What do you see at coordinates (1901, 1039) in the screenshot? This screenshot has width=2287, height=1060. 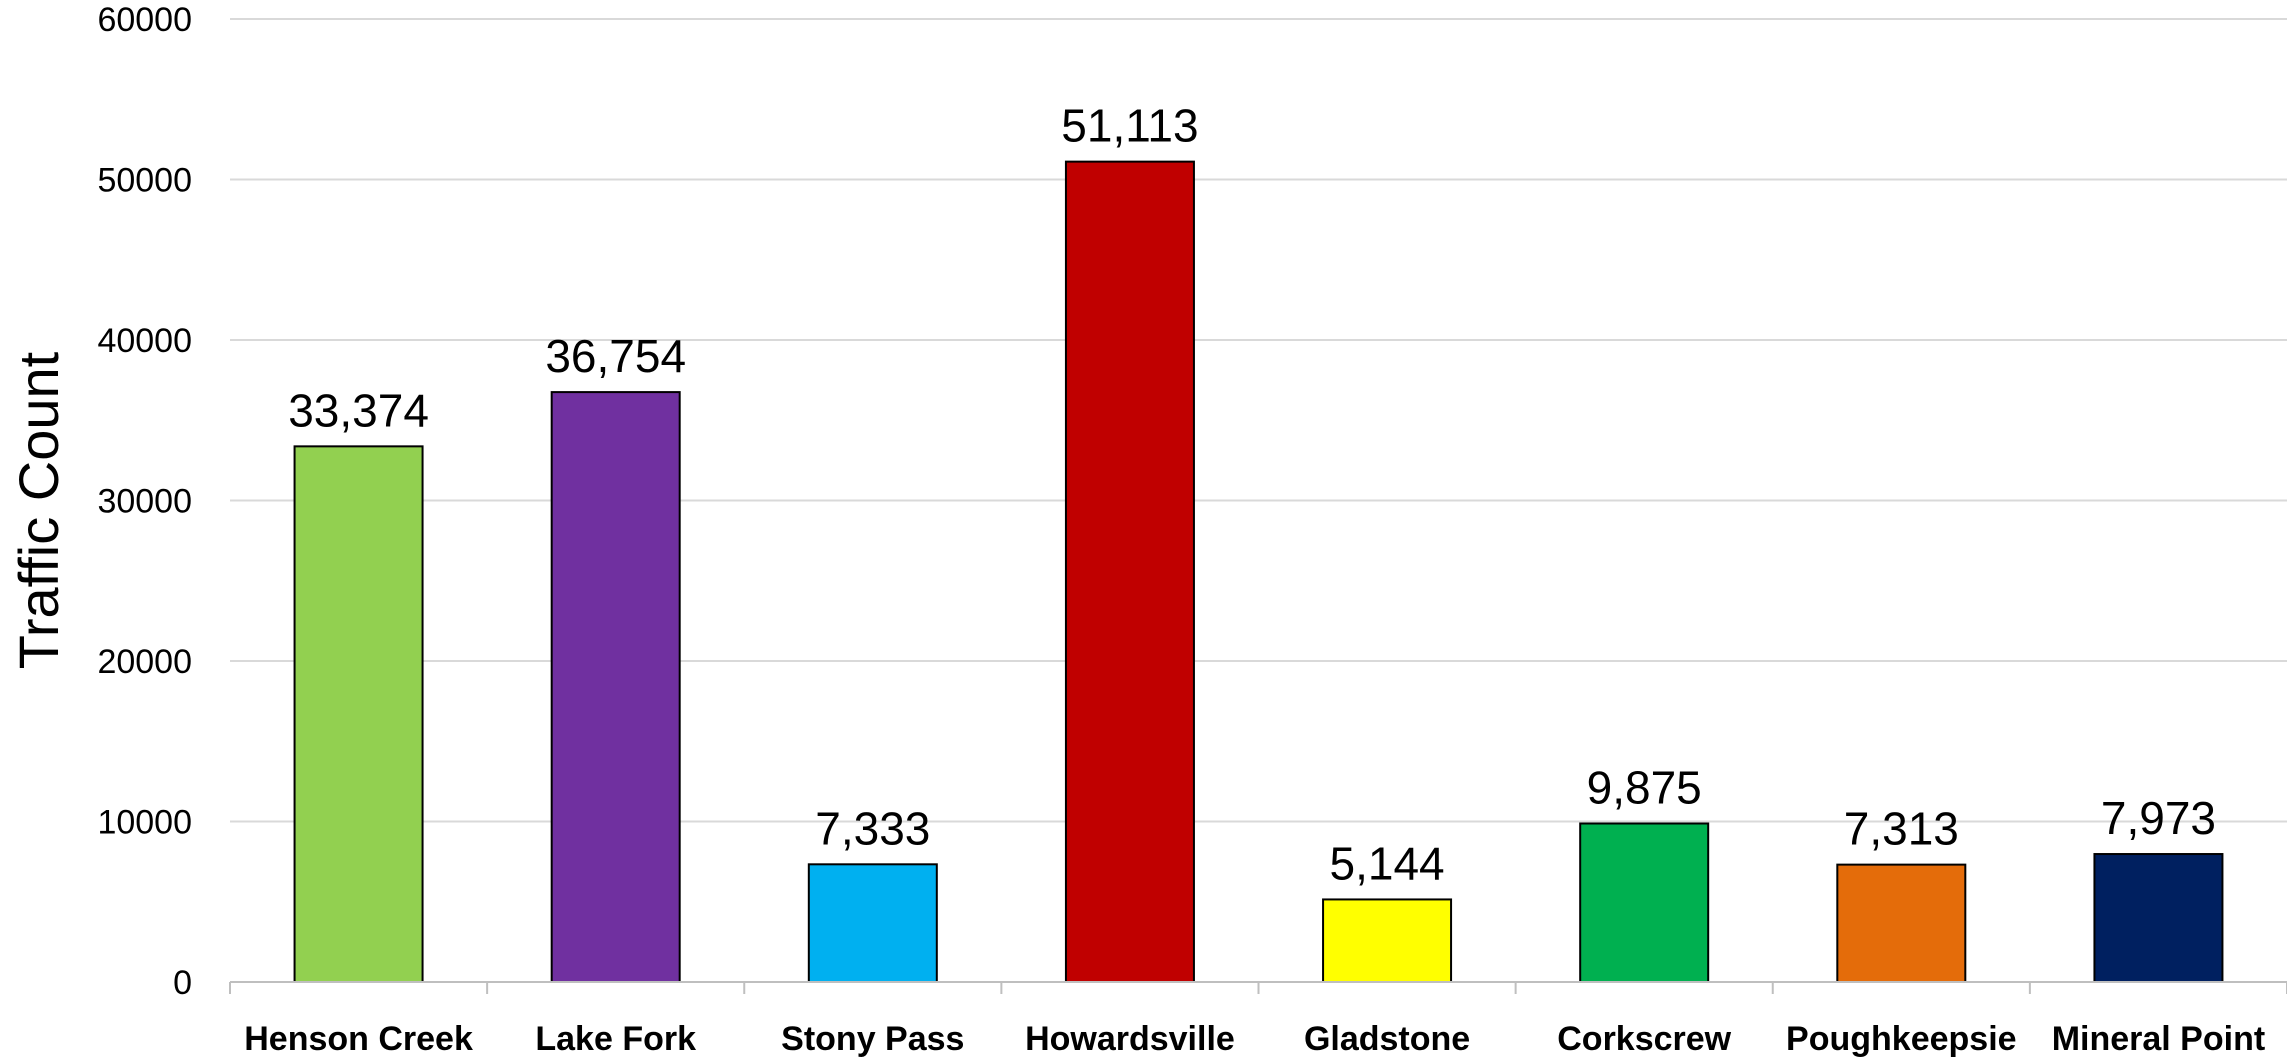 I see `category-label: Poughkeepsie` at bounding box center [1901, 1039].